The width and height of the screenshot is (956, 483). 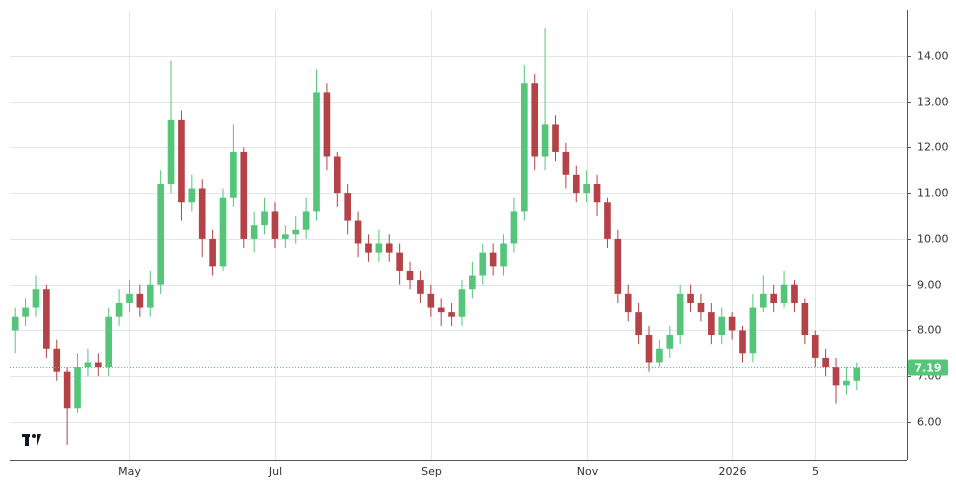 I want to click on y-tick-label: 6.00, so click(x=929, y=422).